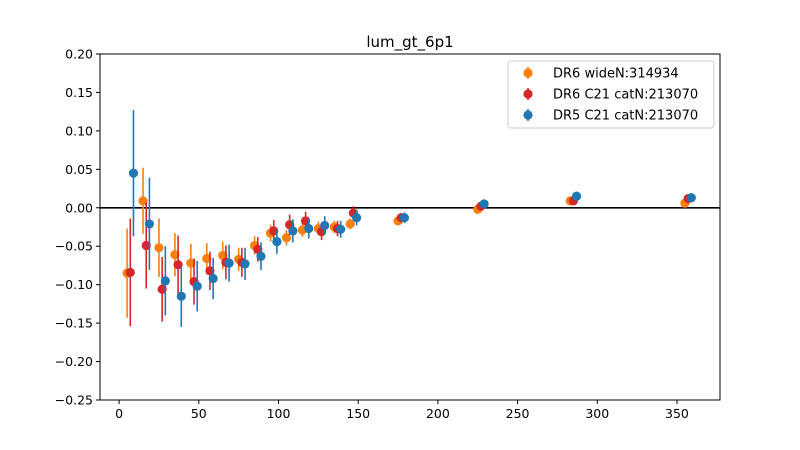 The width and height of the screenshot is (800, 450). I want to click on legend-entry: DR5 C21 catN:213070, so click(610, 116).